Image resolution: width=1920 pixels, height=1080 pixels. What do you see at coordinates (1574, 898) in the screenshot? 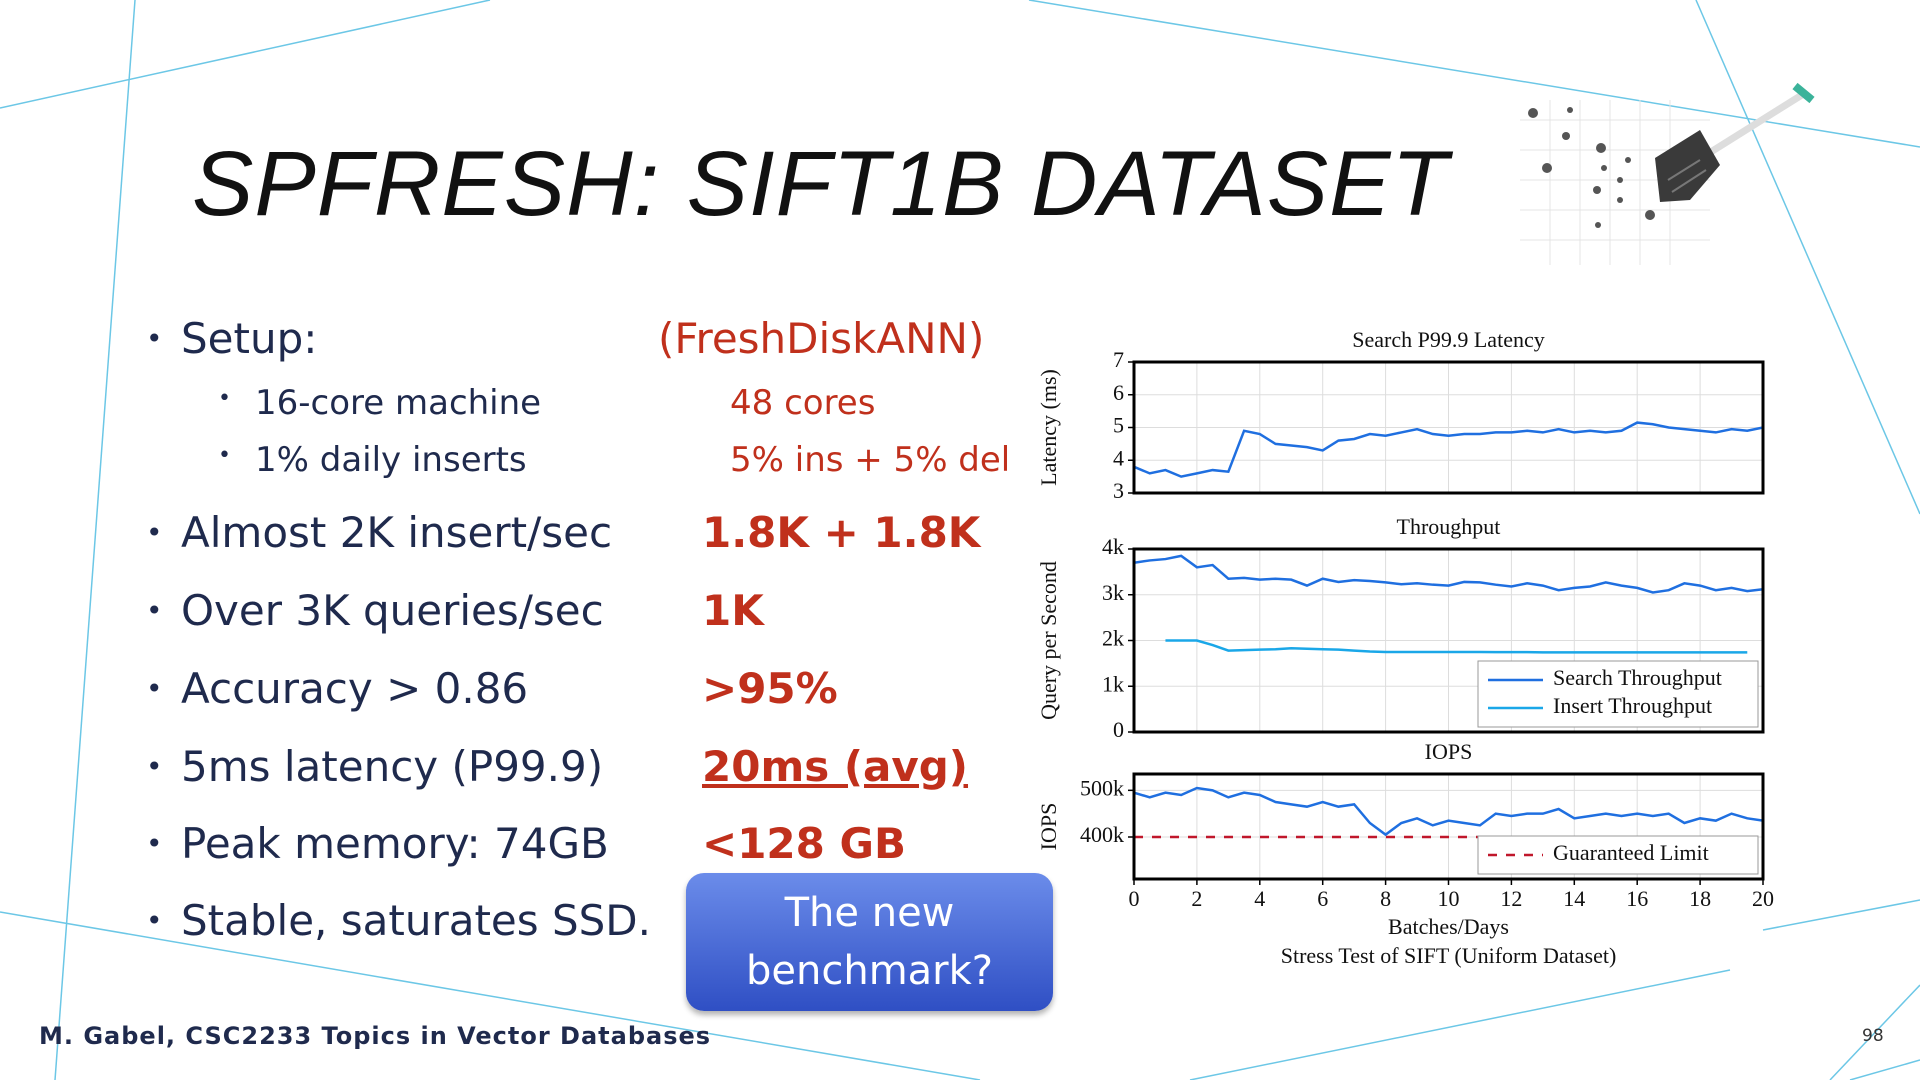
I see `x-tick-label: 14` at bounding box center [1574, 898].